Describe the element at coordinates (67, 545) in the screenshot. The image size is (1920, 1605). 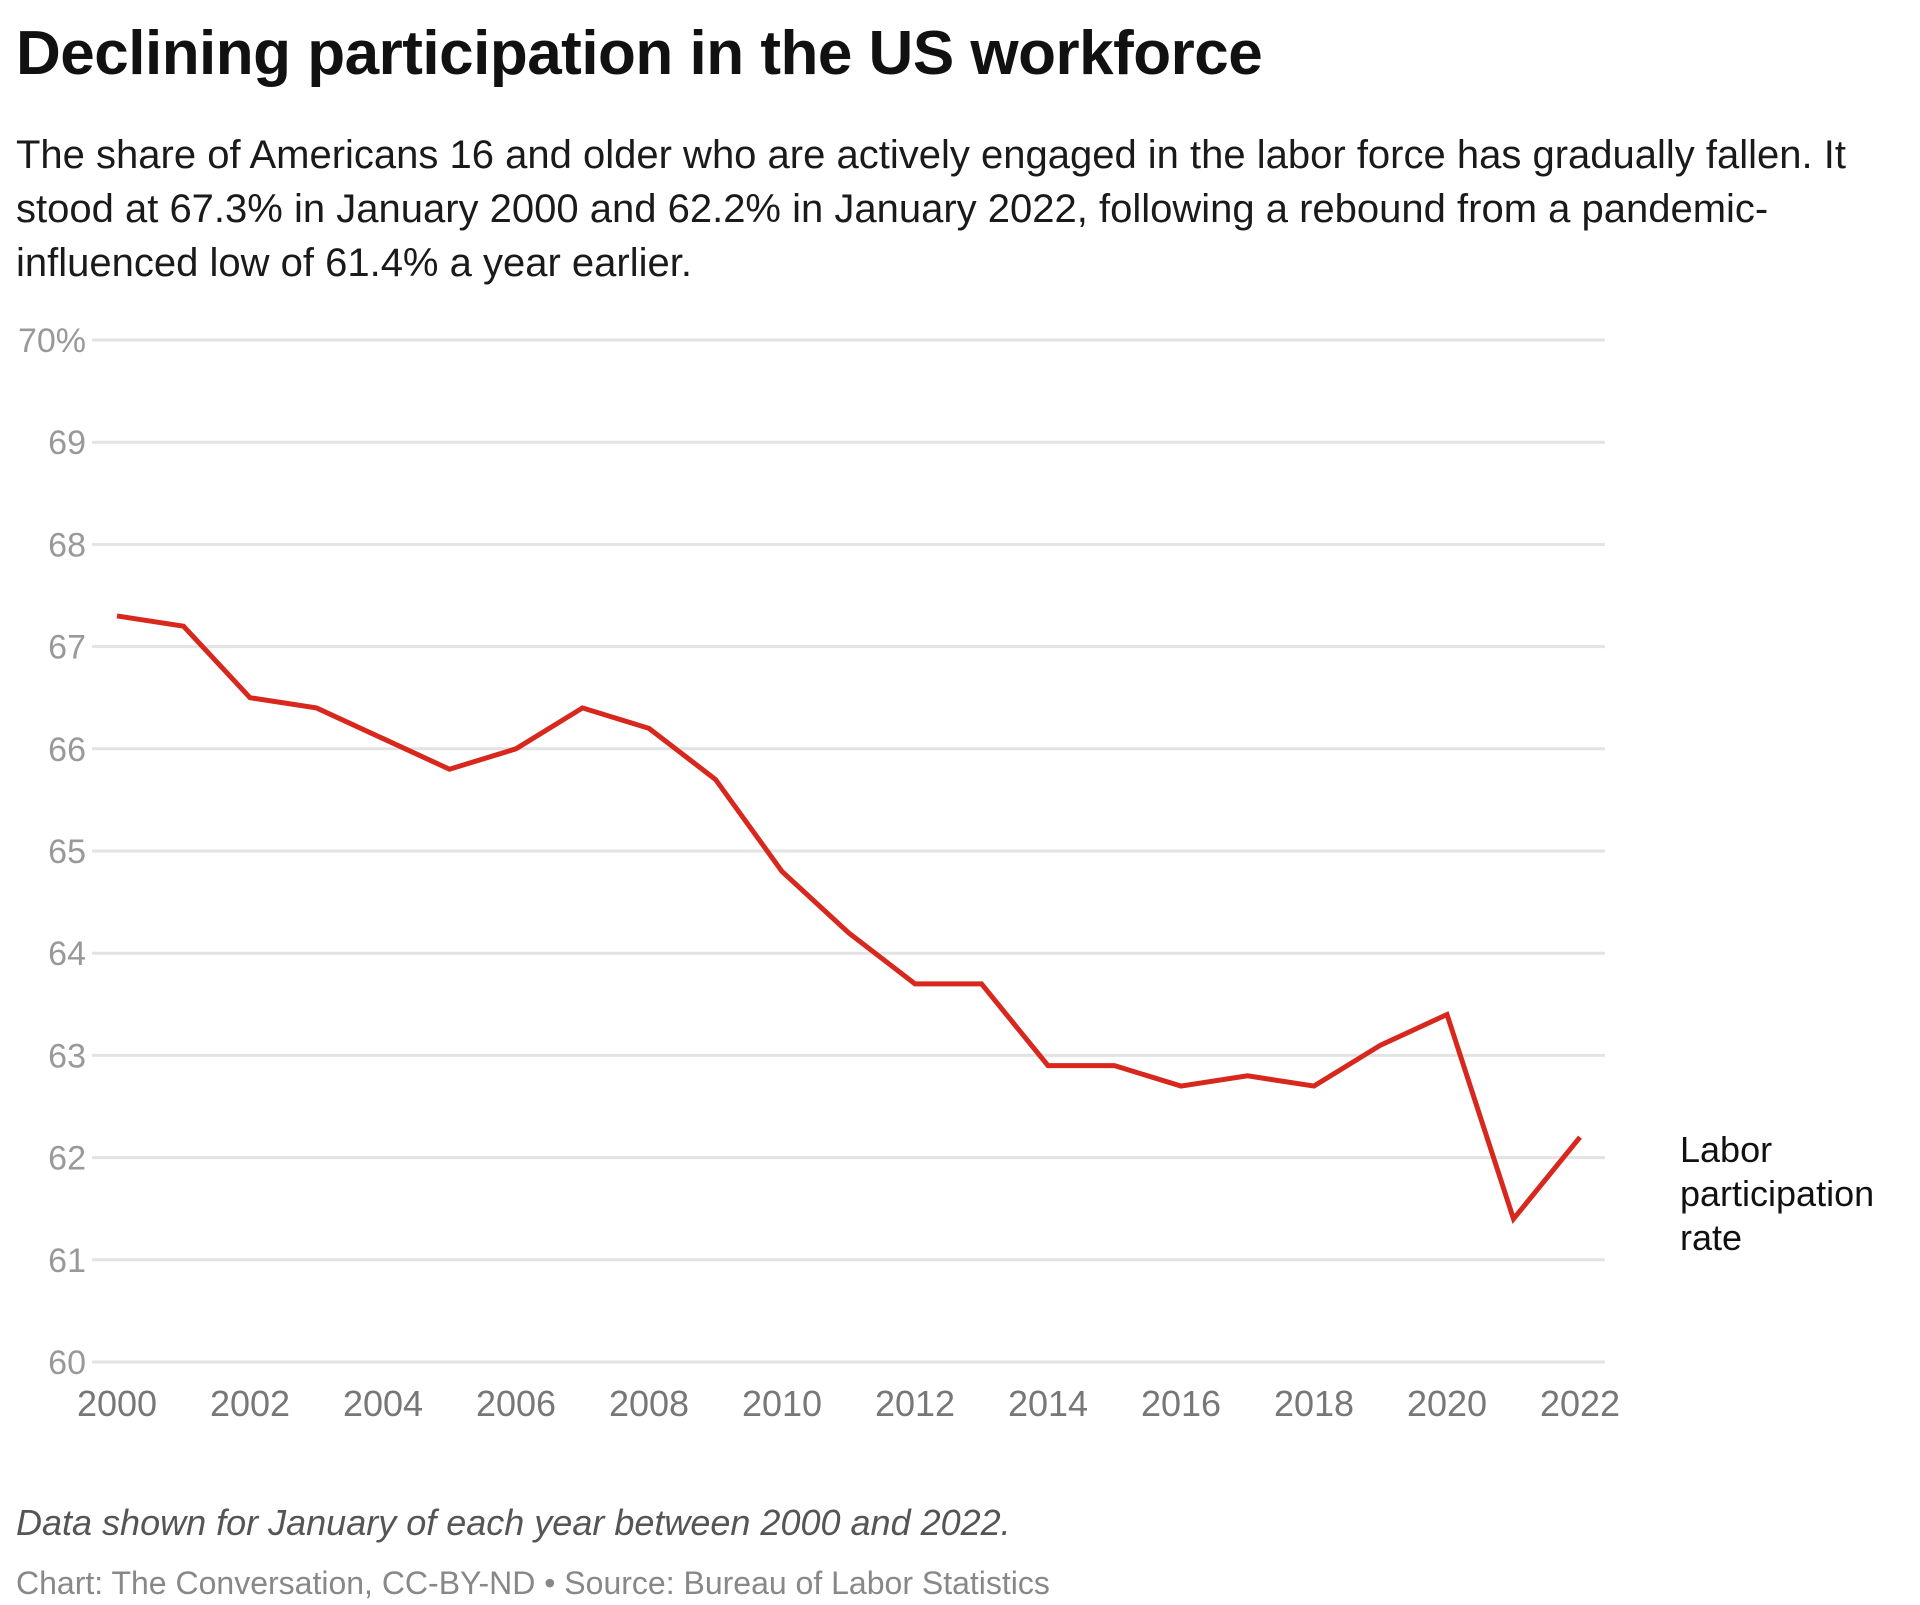
I see `y-tick-label: 68` at that location.